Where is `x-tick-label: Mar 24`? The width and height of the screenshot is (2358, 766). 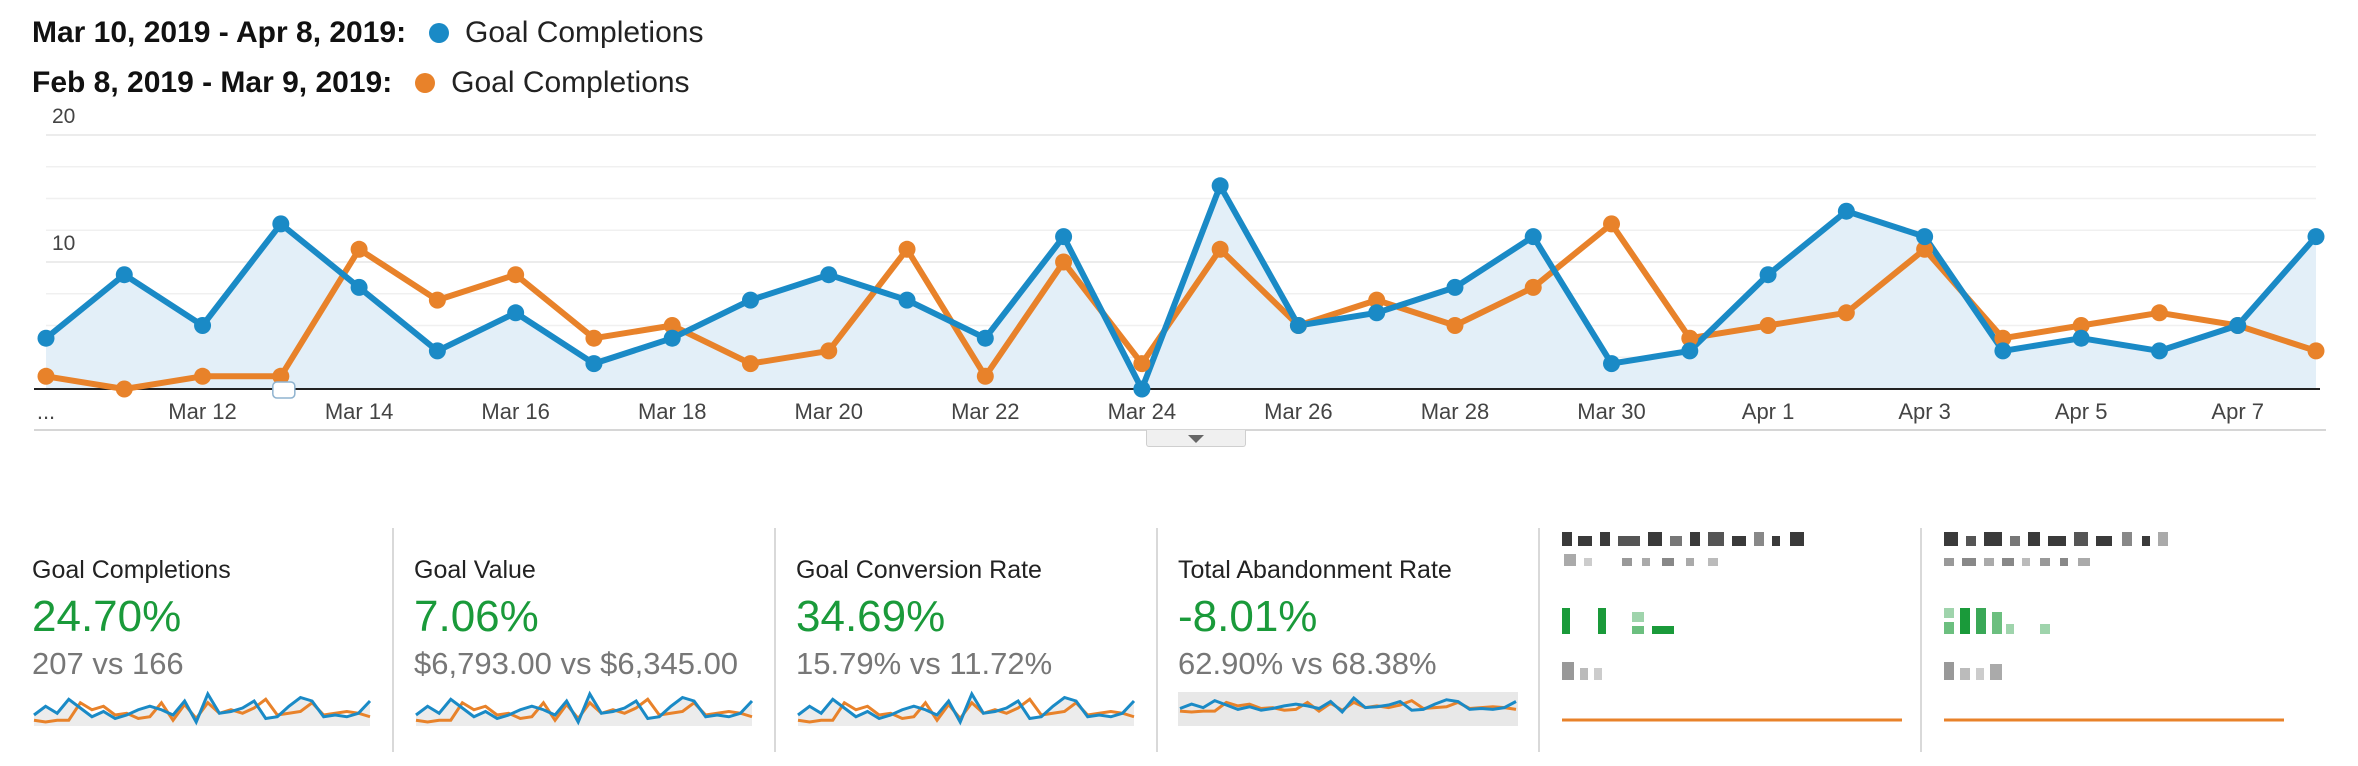 x-tick-label: Mar 24 is located at coordinates (1142, 411).